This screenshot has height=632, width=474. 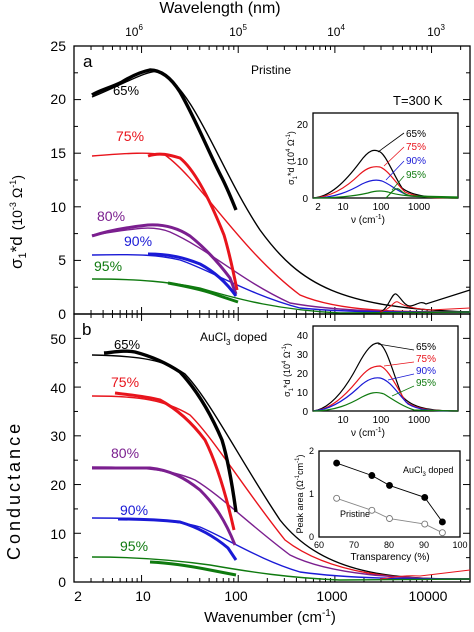 What do you see at coordinates (58, 99) in the screenshot?
I see `a-ytick-20: 20` at bounding box center [58, 99].